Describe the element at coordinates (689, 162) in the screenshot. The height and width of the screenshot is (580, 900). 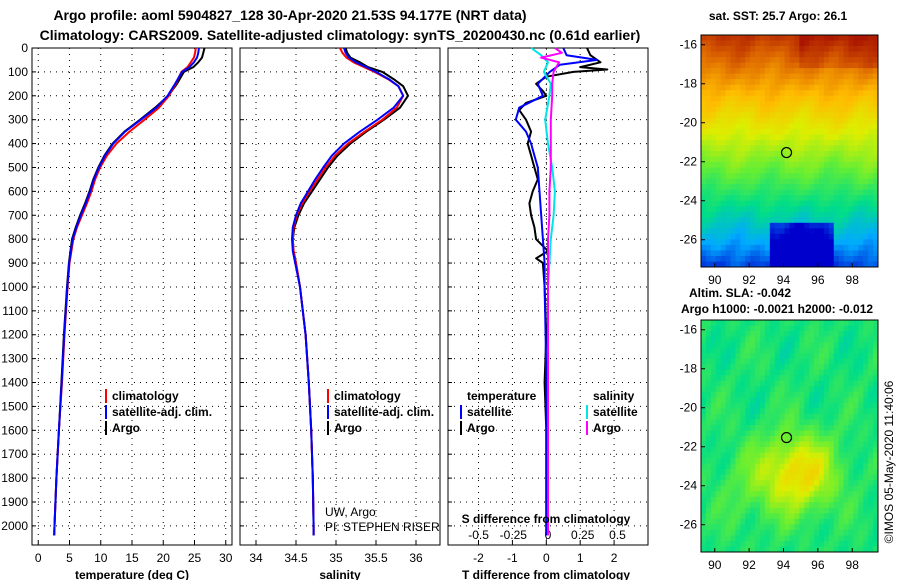
I see `map-lat-label: -22` at that location.